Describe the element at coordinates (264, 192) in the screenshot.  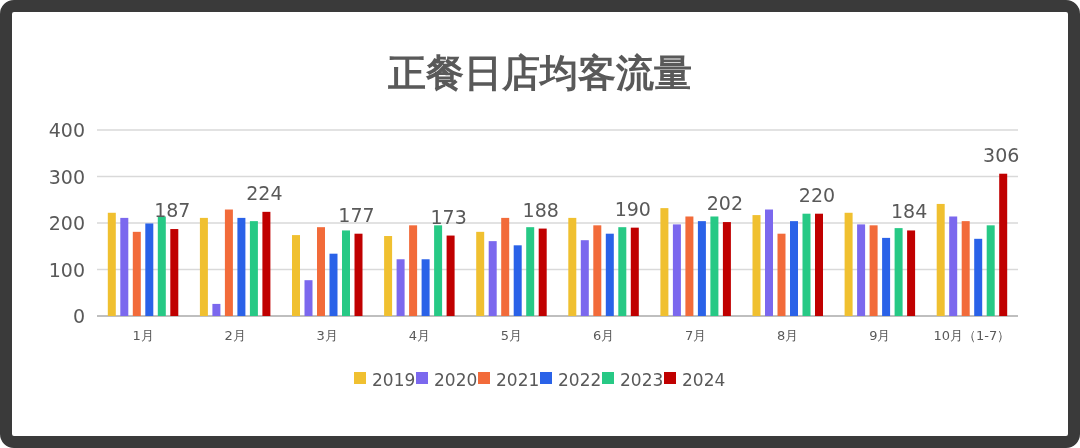
I see `data-label: 224` at that location.